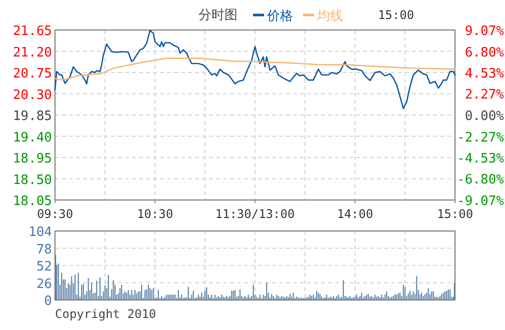 The width and height of the screenshot is (505, 330). I want to click on text: Copyright 2010, so click(105, 314).